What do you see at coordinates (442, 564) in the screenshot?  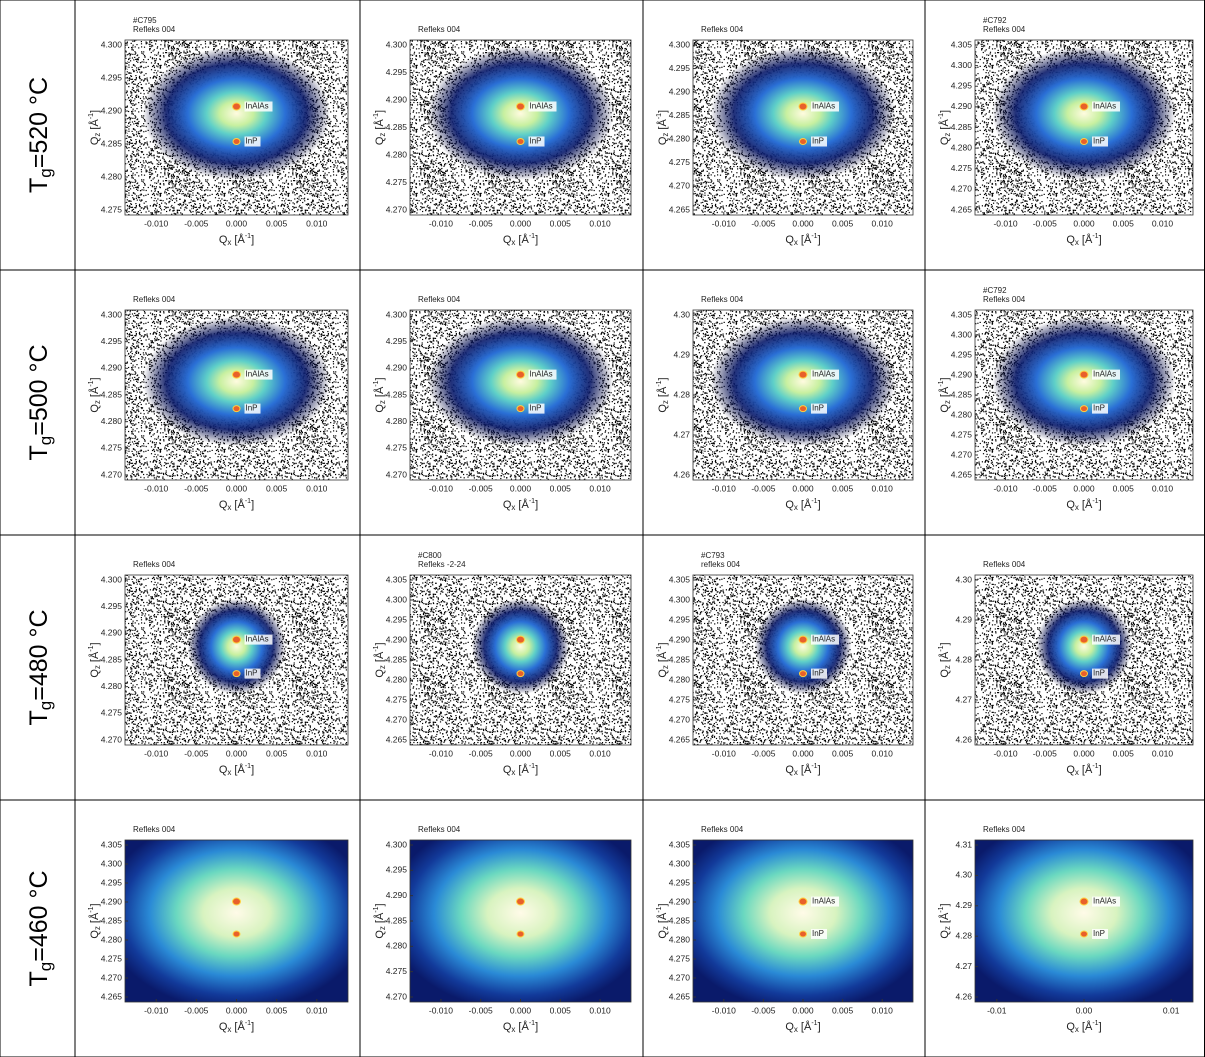 I see `panel-header: Refleks -2-24` at bounding box center [442, 564].